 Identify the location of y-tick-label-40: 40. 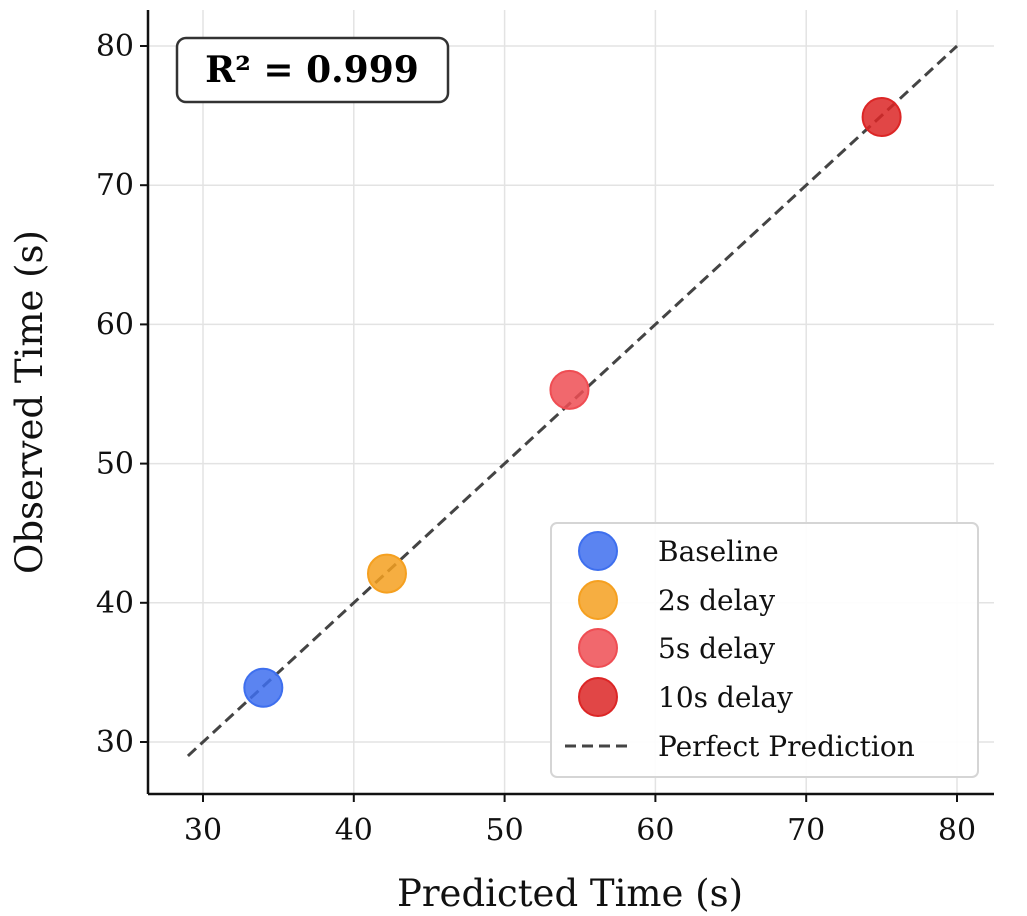
(115, 603).